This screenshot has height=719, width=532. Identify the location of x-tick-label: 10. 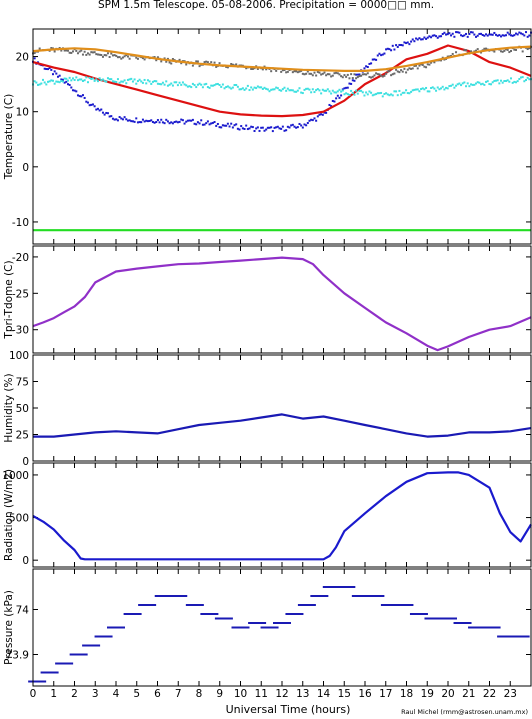
(240, 694).